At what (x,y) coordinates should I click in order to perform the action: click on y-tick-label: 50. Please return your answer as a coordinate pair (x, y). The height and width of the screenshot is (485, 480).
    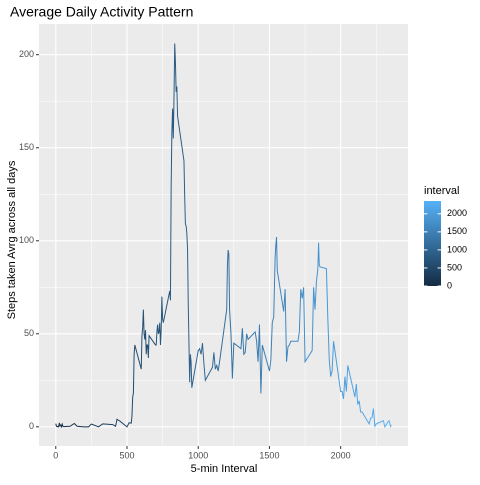
    Looking at the image, I should click on (29, 333).